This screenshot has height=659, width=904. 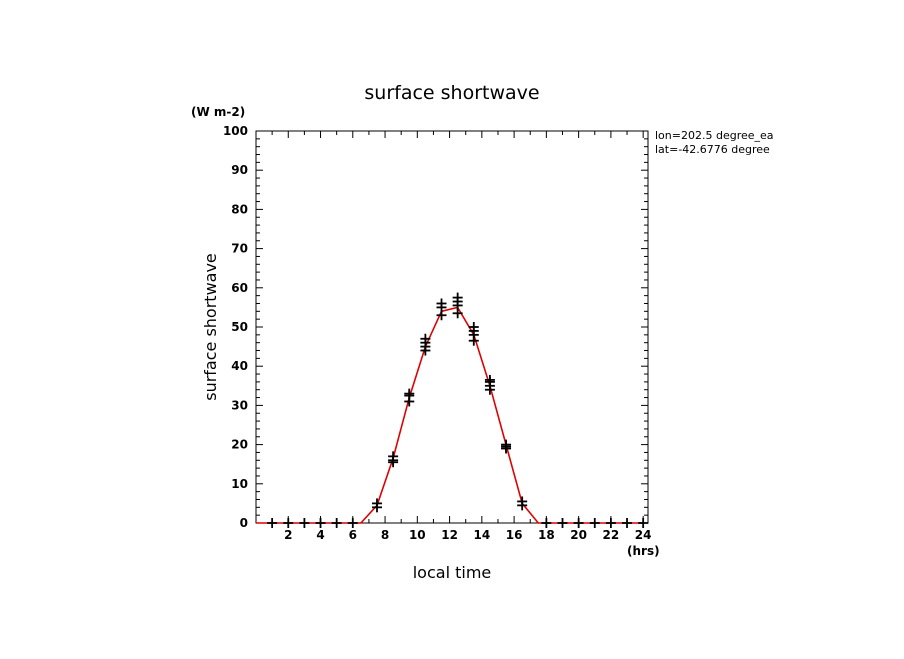 What do you see at coordinates (210, 327) in the screenshot?
I see `y-axis-title: surface shortwave` at bounding box center [210, 327].